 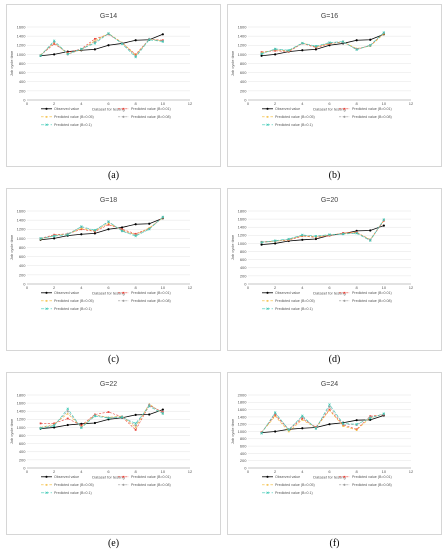 What do you see at coordinates (22, 63) in the screenshot?
I see `y-tick-label: 800` at bounding box center [22, 63].